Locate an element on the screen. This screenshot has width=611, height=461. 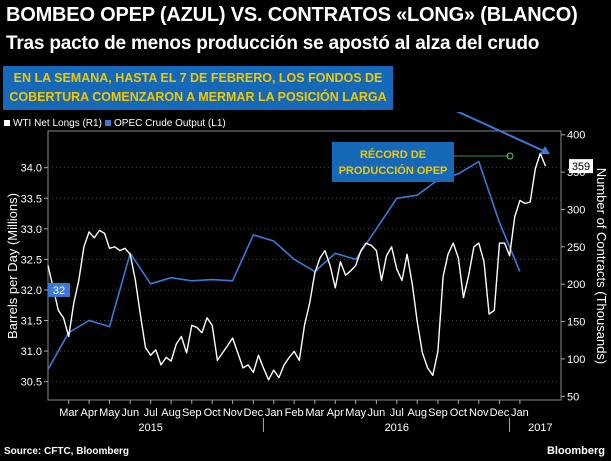
right-tick-label: 400 is located at coordinates (576, 136).